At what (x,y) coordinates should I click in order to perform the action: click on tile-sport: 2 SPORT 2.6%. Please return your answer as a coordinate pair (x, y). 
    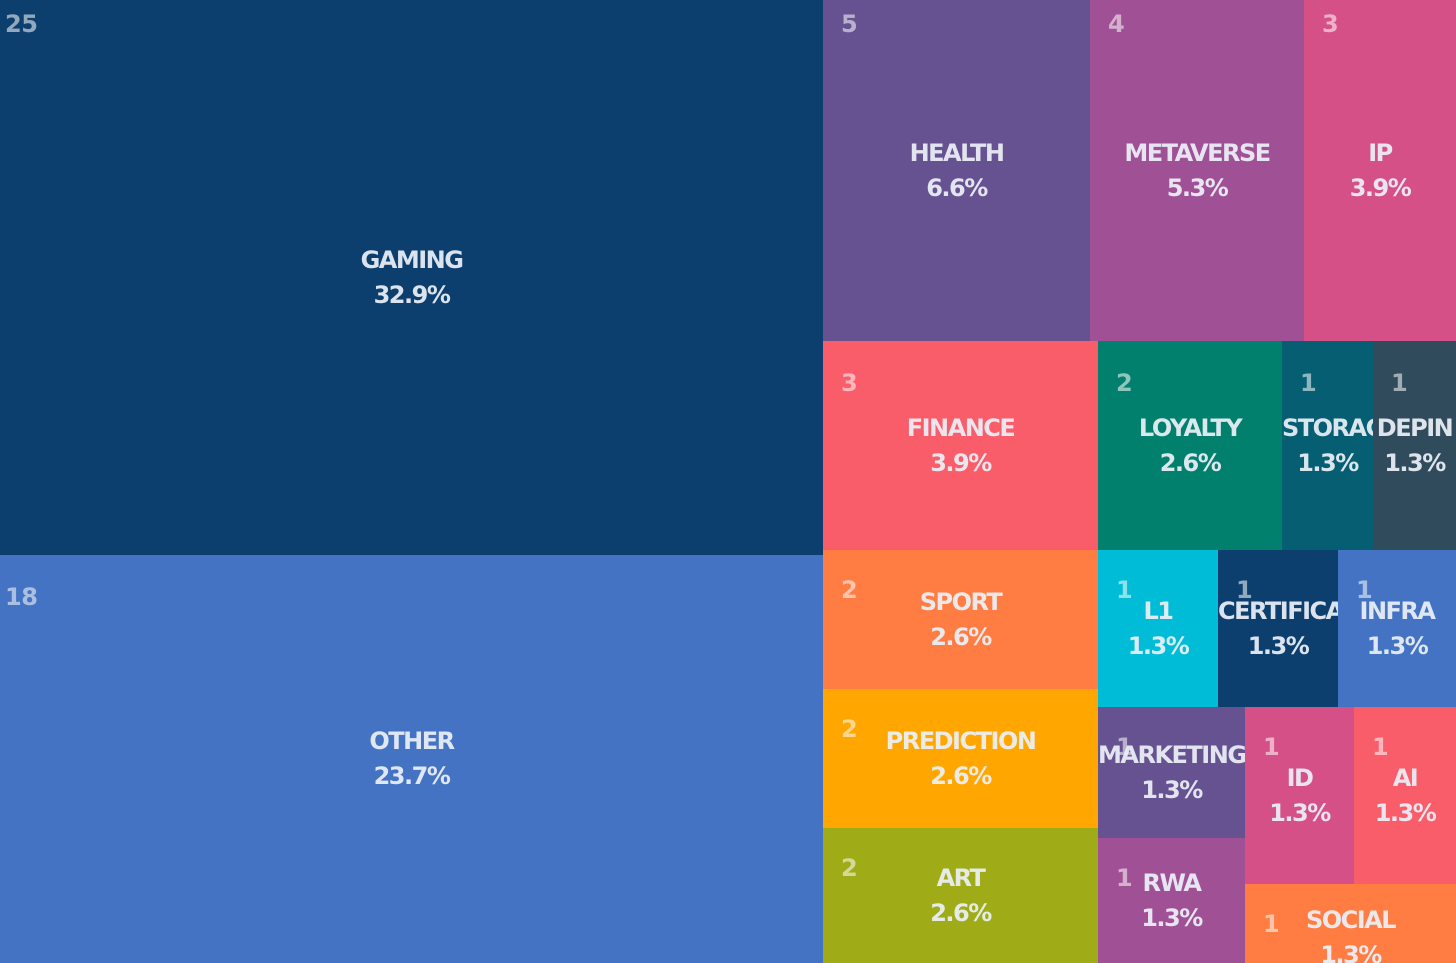
    Looking at the image, I should click on (960, 619).